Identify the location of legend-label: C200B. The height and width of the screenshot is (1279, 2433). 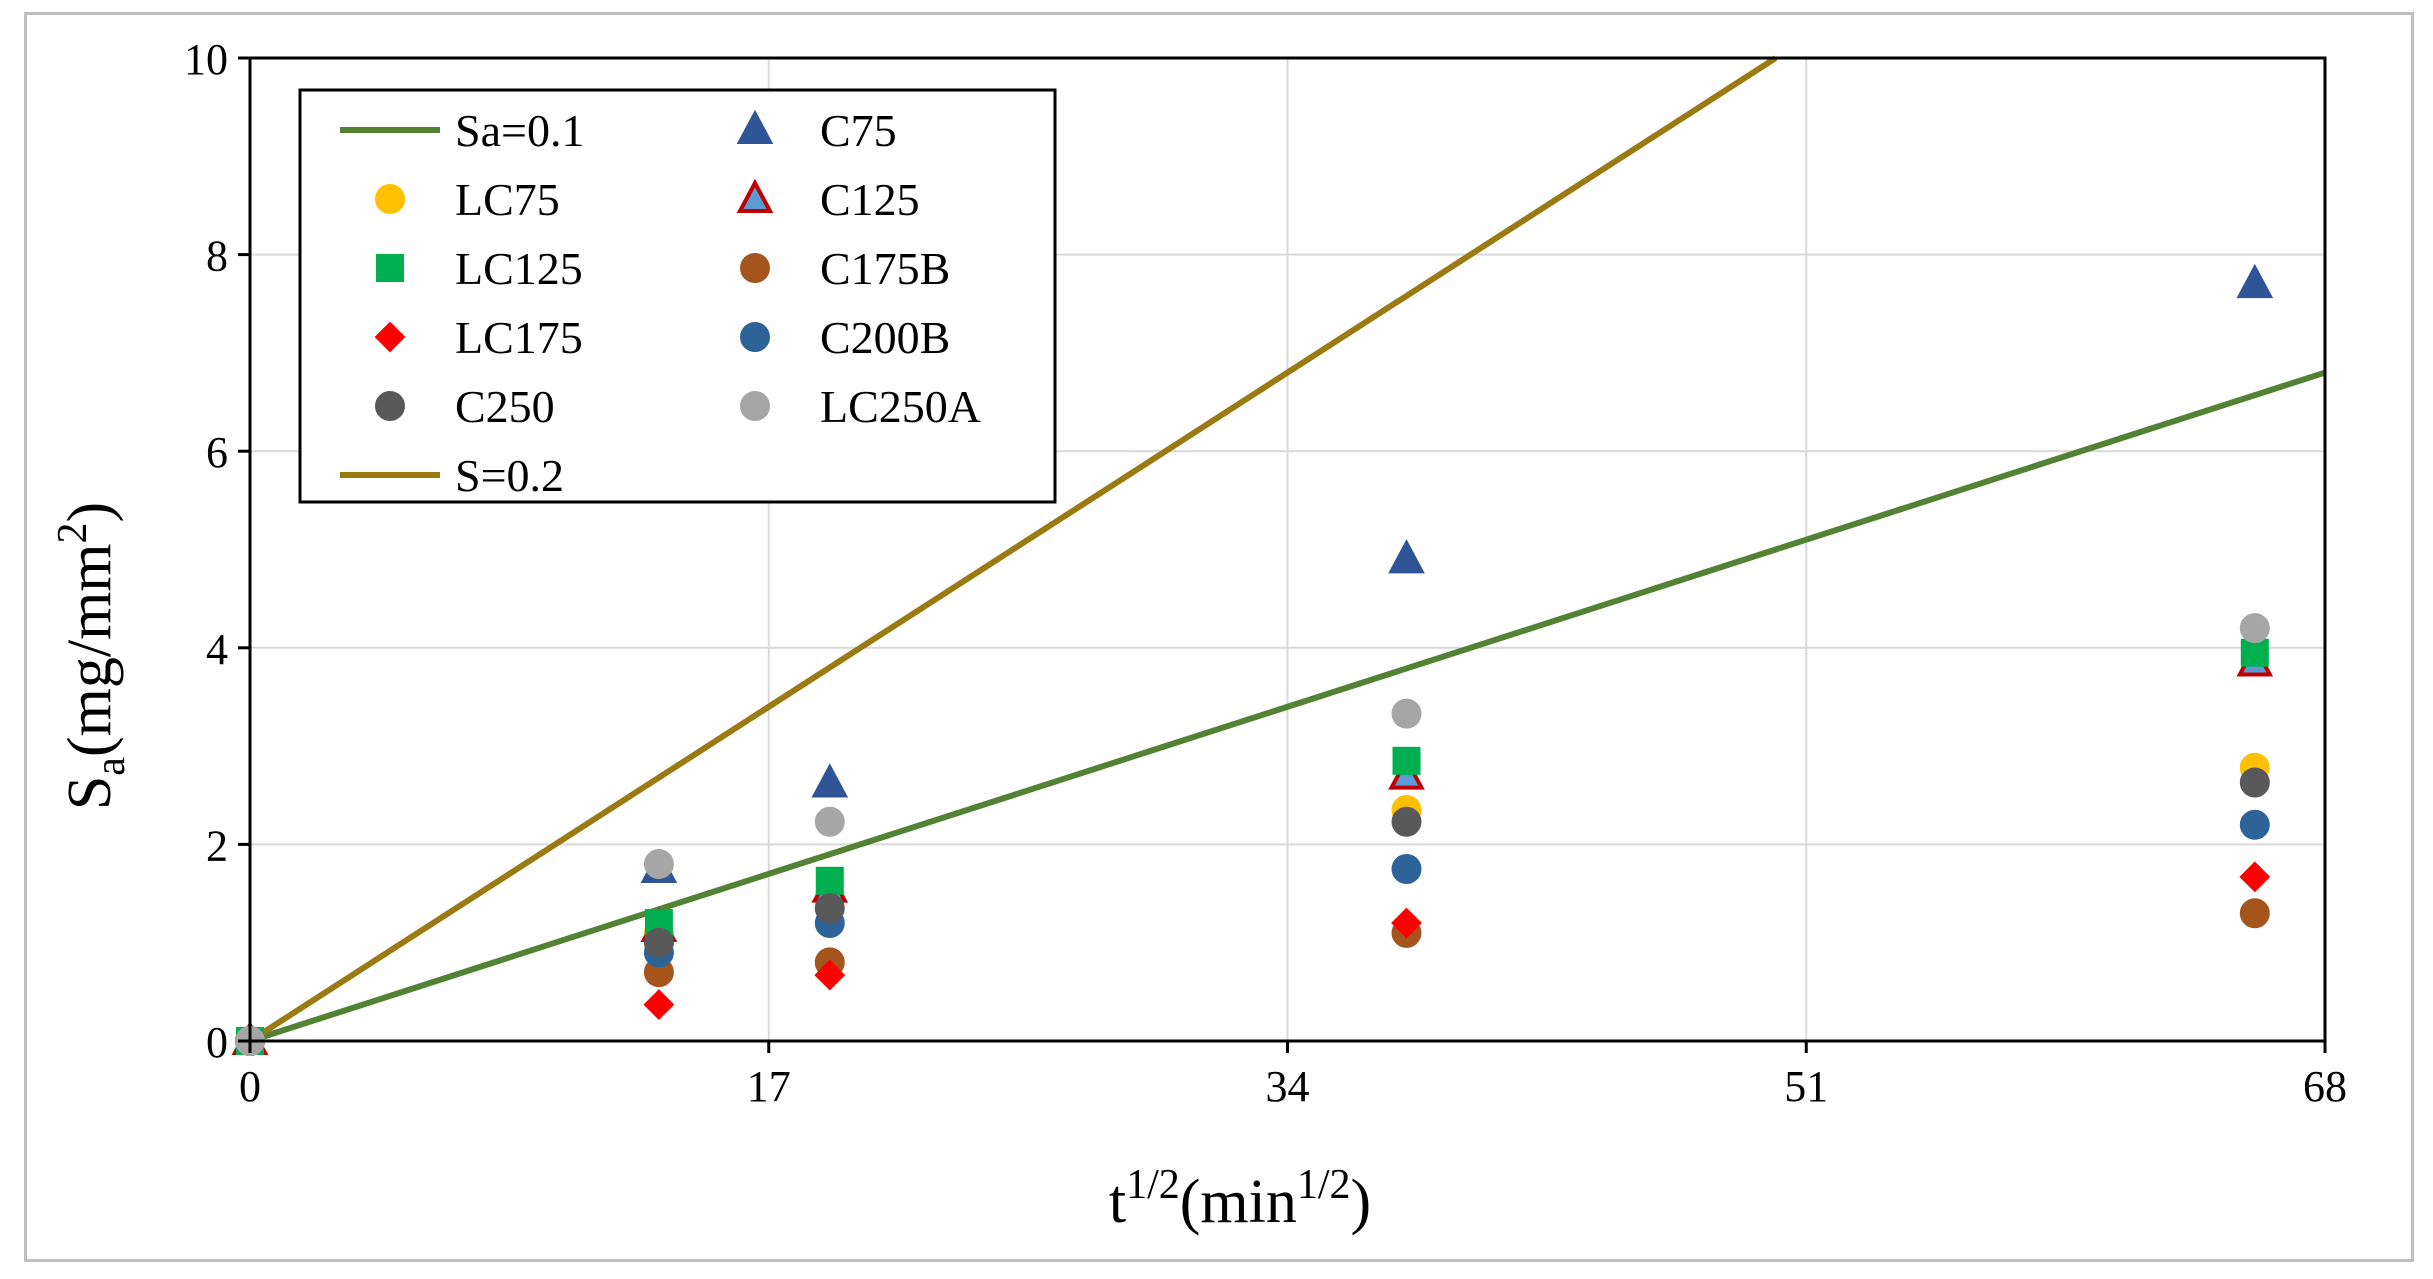
(885, 337).